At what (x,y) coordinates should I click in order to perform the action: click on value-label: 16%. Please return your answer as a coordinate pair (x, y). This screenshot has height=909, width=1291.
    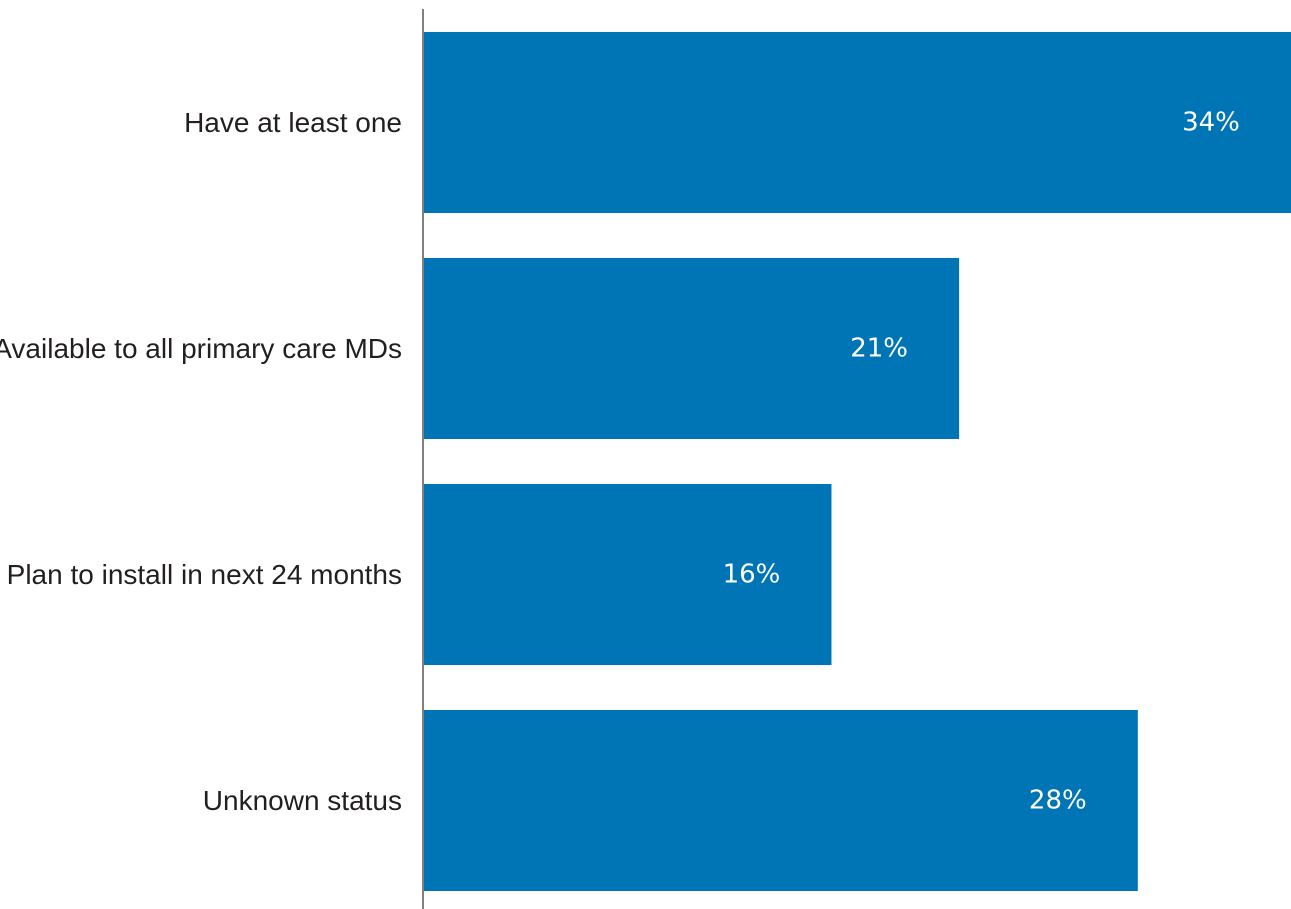
    Looking at the image, I should click on (752, 575).